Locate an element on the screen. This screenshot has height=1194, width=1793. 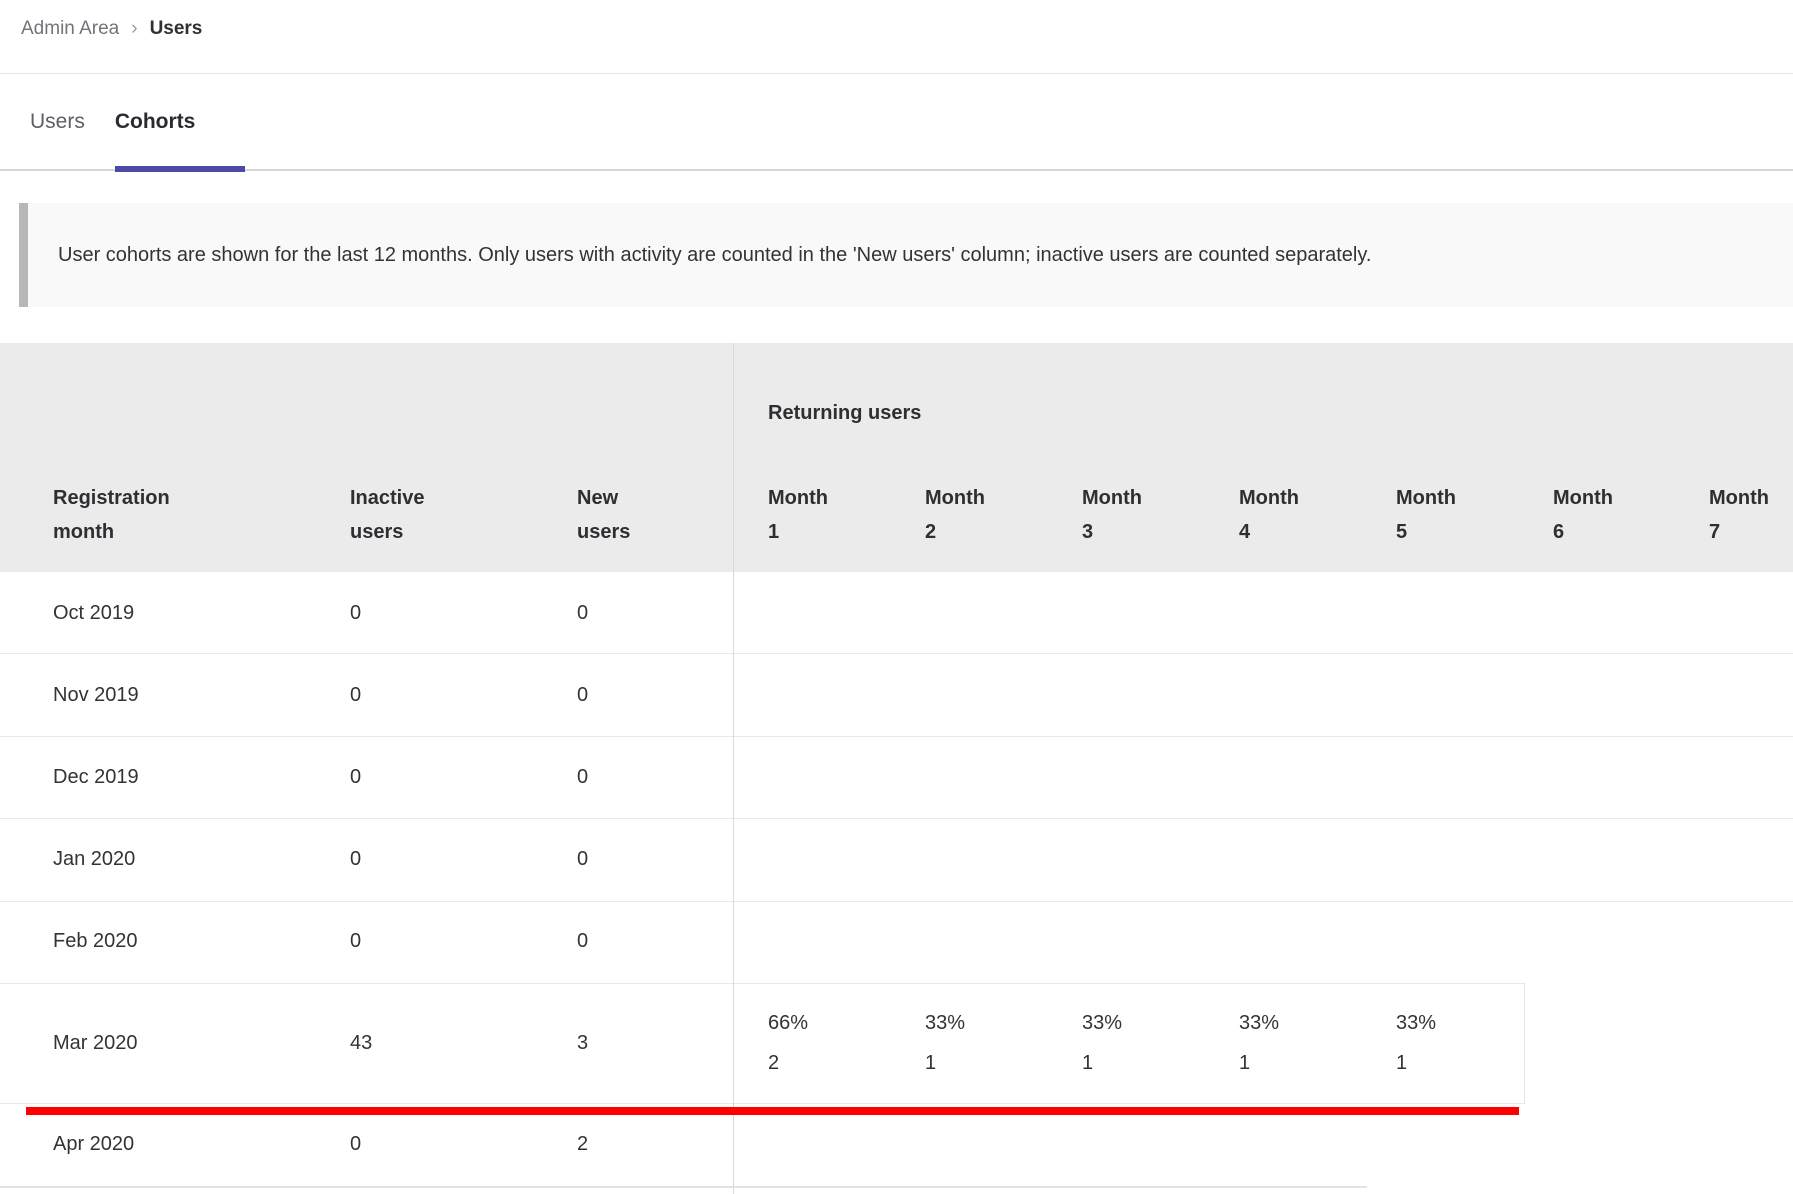
cell-new-users: 2 is located at coordinates (583, 1144).